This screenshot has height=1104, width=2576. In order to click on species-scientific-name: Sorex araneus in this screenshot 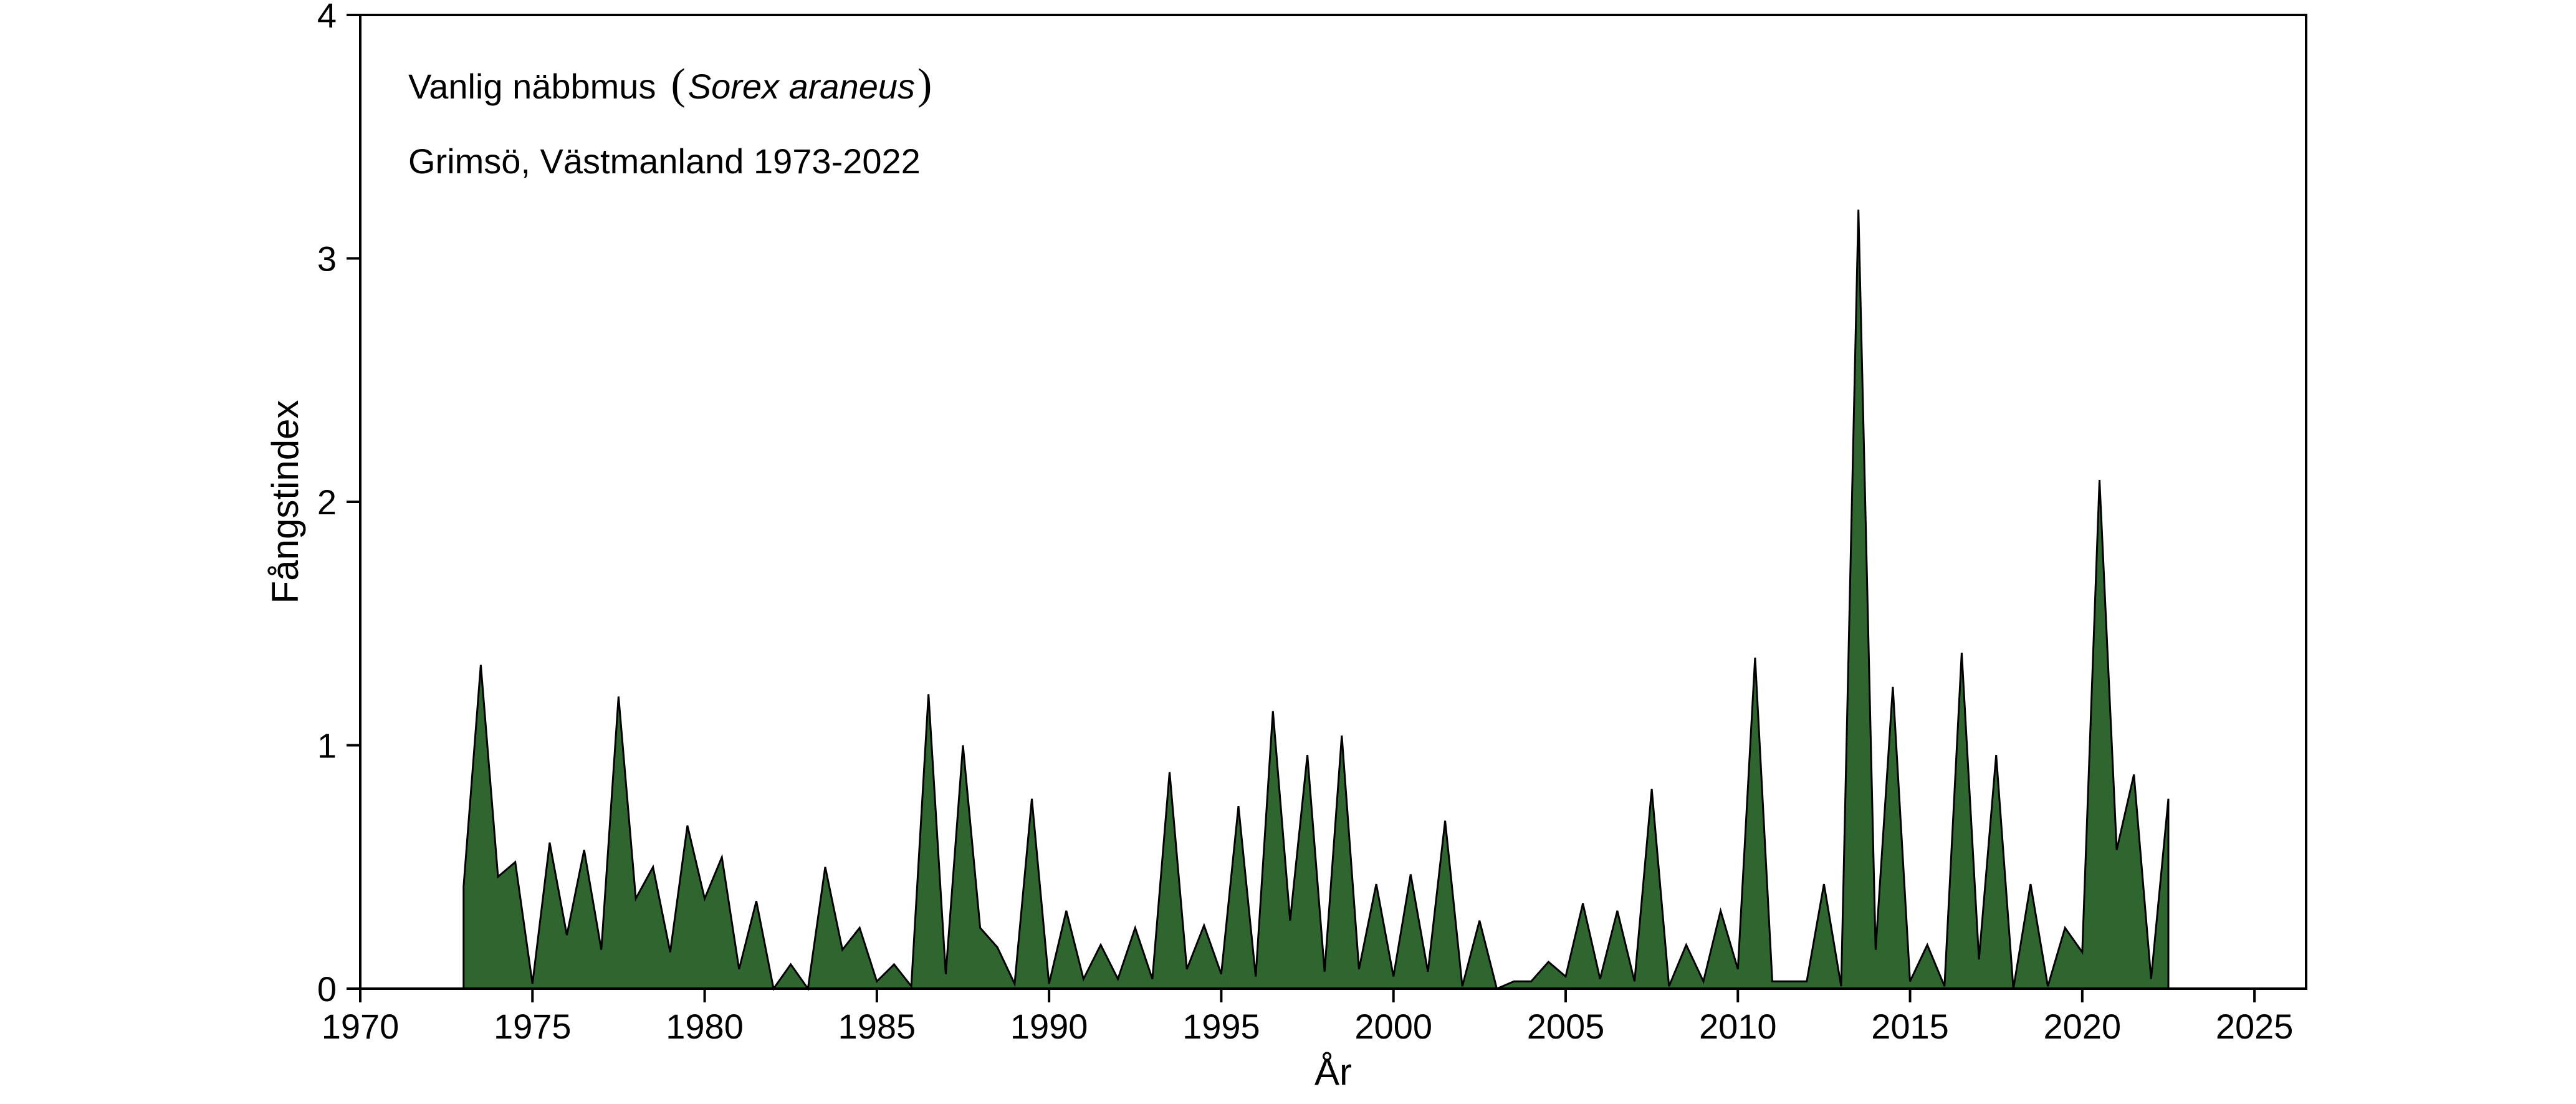, I will do `click(802, 87)`.